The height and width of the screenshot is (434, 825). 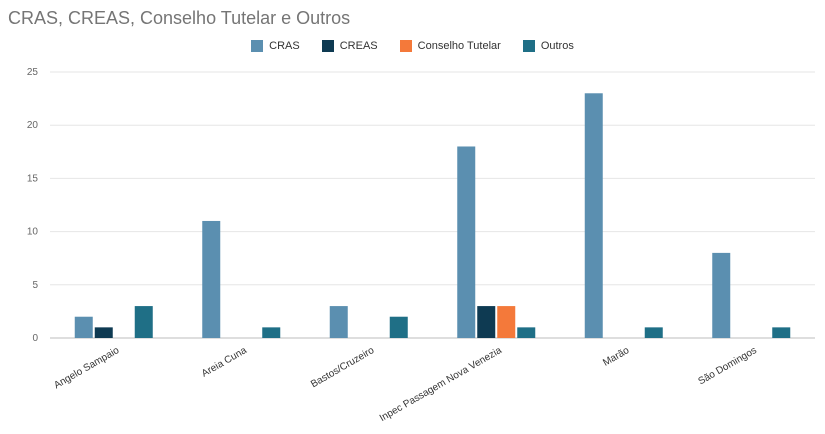 I want to click on legend-item: Conselho Tutelar, so click(x=450, y=46).